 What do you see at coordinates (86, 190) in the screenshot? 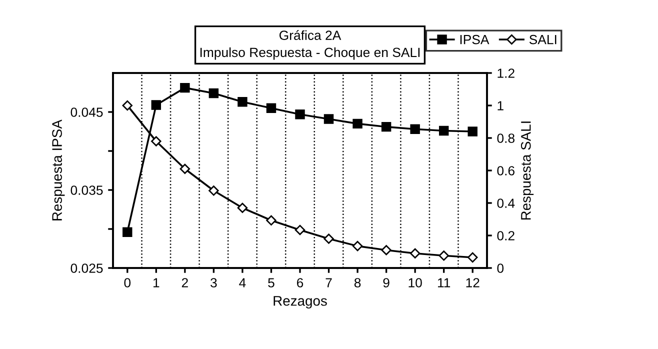
I see `y-tick-label: 0.035` at bounding box center [86, 190].